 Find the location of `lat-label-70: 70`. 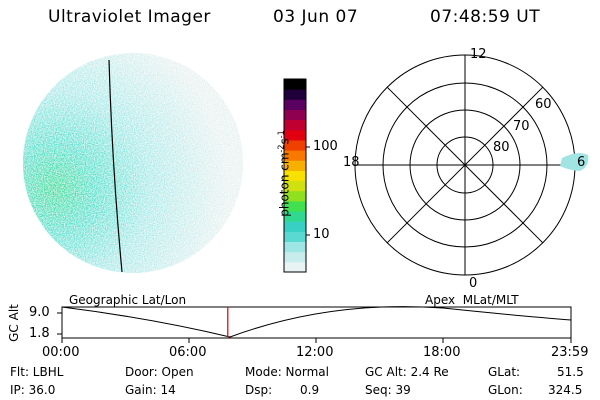

lat-label-70: 70 is located at coordinates (521, 126).